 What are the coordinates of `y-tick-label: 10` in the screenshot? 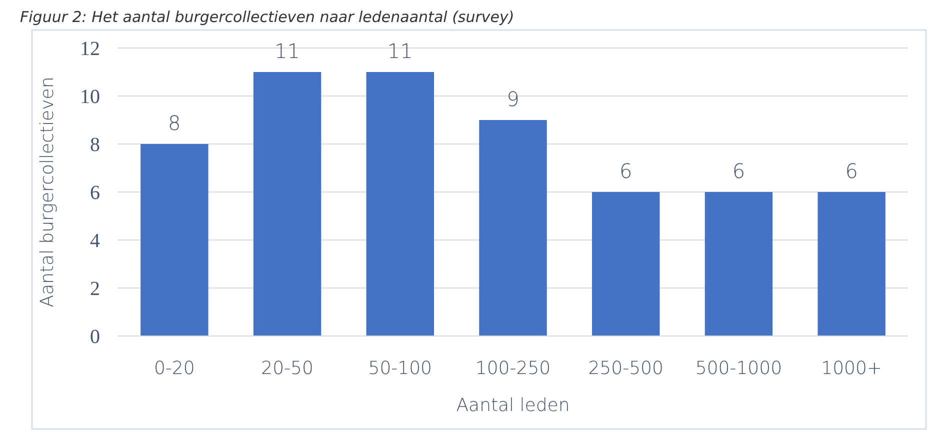 It's located at (90, 97).